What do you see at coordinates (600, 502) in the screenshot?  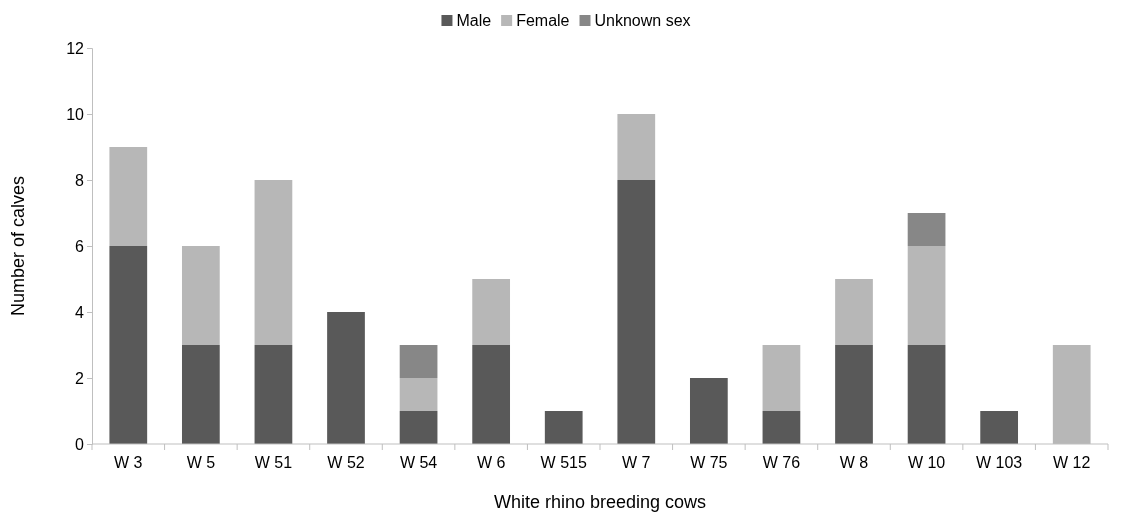 I see `x-axis-title: White rhino breeding cows` at bounding box center [600, 502].